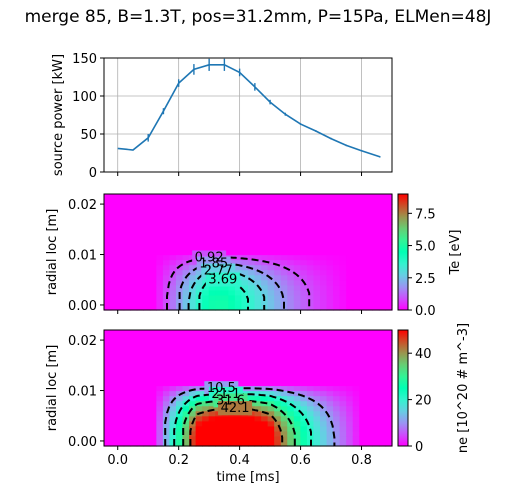 This screenshot has width=515, height=493. Describe the element at coordinates (52, 252) in the screenshot. I see `heatmap-y-axis-label: radial loc [m]` at that location.